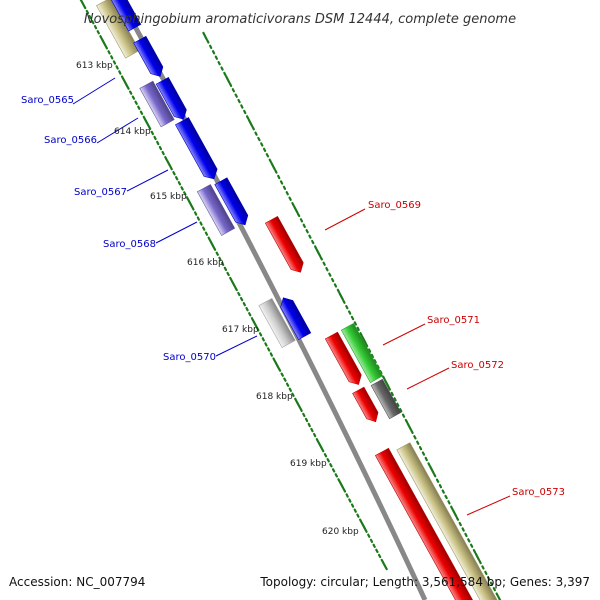  Describe the element at coordinates (538, 492) in the screenshot. I see `gene-label-saro-0573: Saro_0573` at that location.